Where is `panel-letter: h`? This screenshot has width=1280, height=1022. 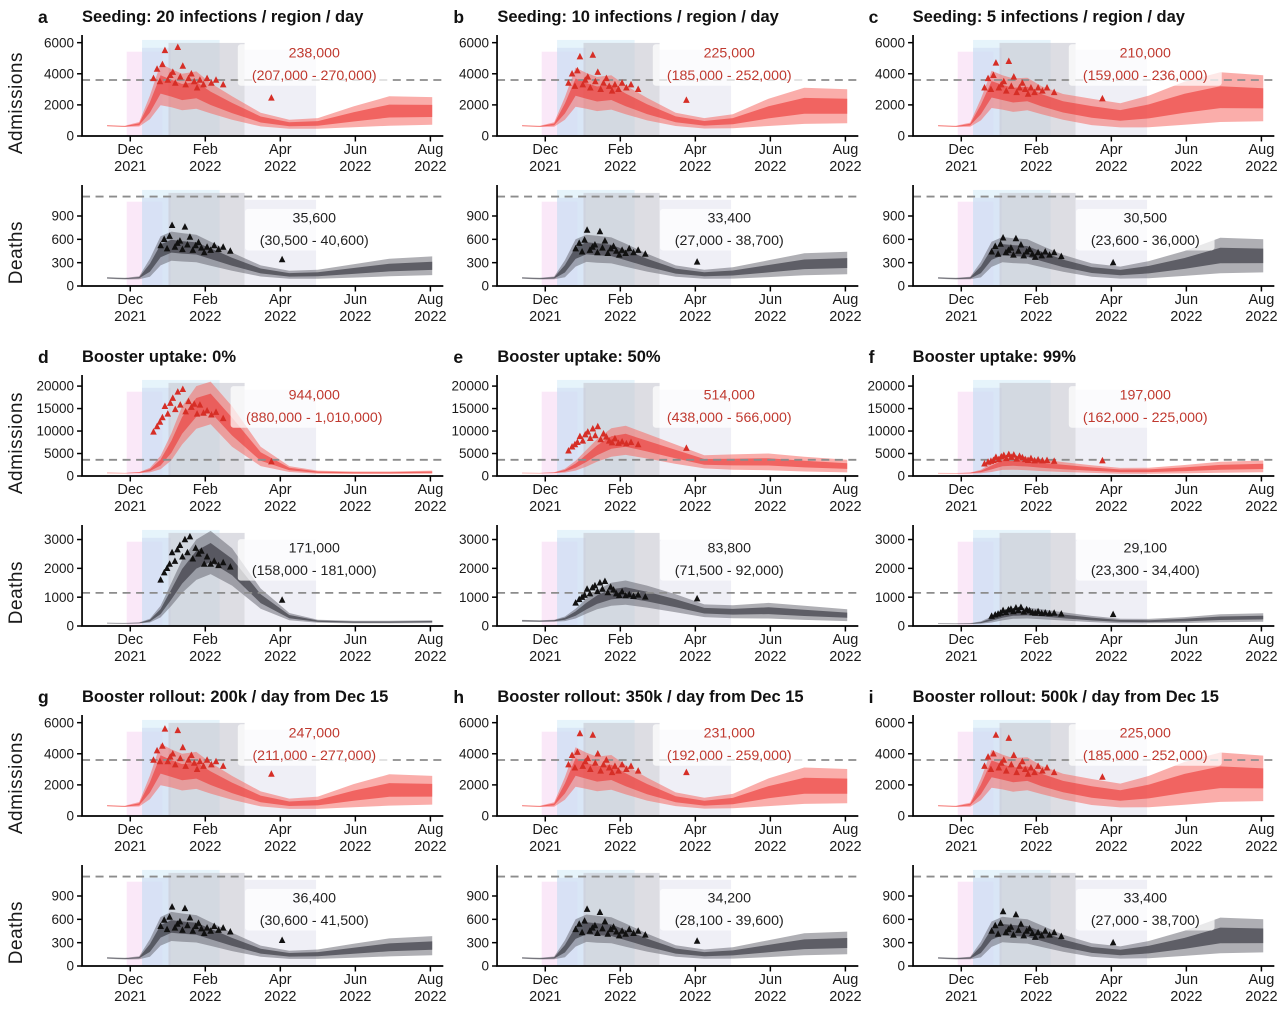 panel-letter: h is located at coordinates (459, 697).